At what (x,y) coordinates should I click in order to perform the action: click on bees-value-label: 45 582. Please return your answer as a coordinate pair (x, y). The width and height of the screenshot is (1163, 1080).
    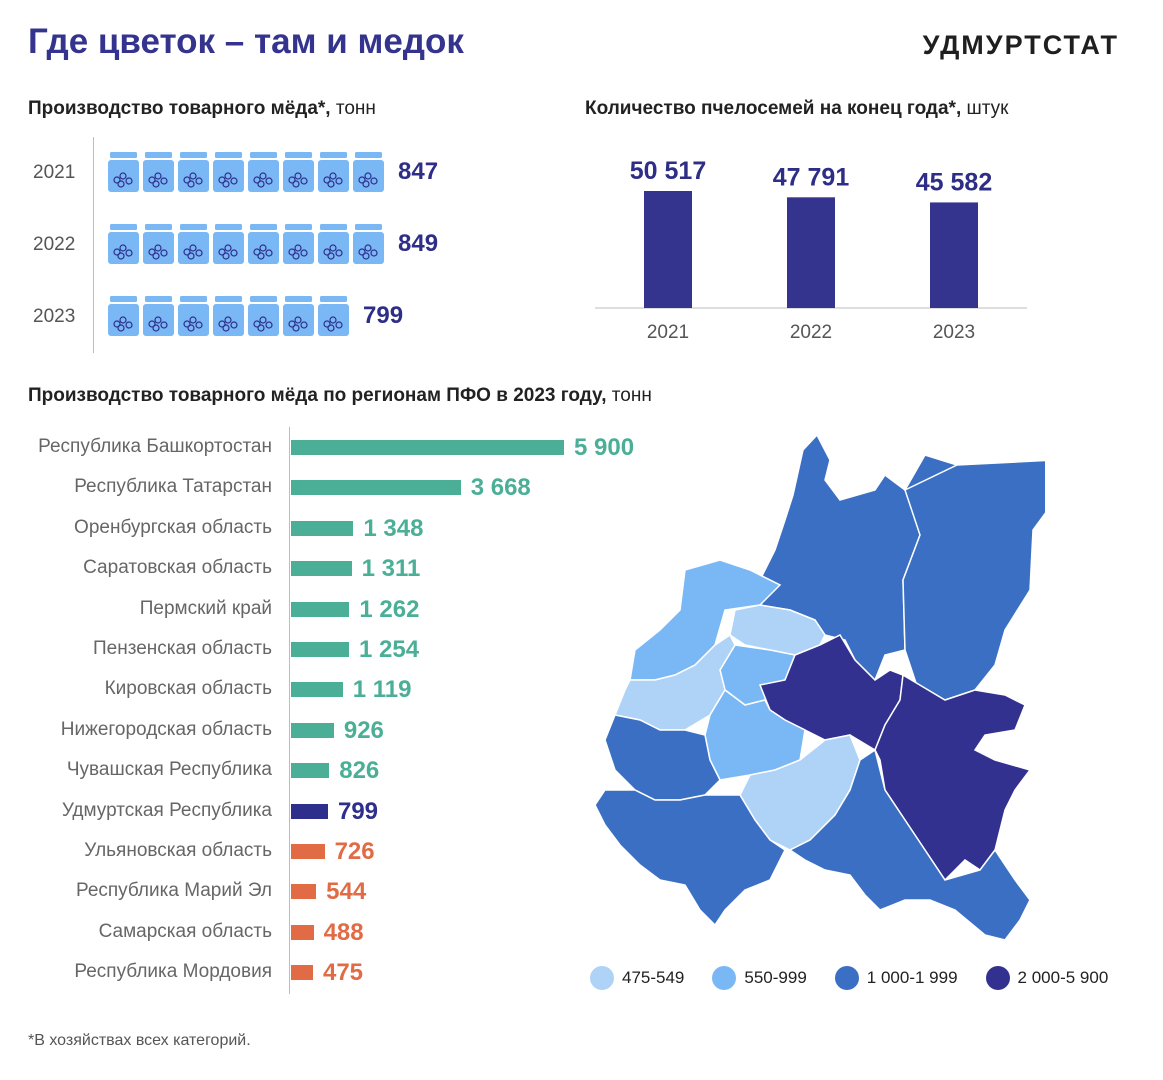
    Looking at the image, I should click on (954, 182).